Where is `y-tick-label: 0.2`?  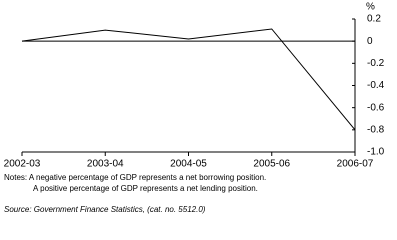 y-tick-label: 0.2 is located at coordinates (374, 19).